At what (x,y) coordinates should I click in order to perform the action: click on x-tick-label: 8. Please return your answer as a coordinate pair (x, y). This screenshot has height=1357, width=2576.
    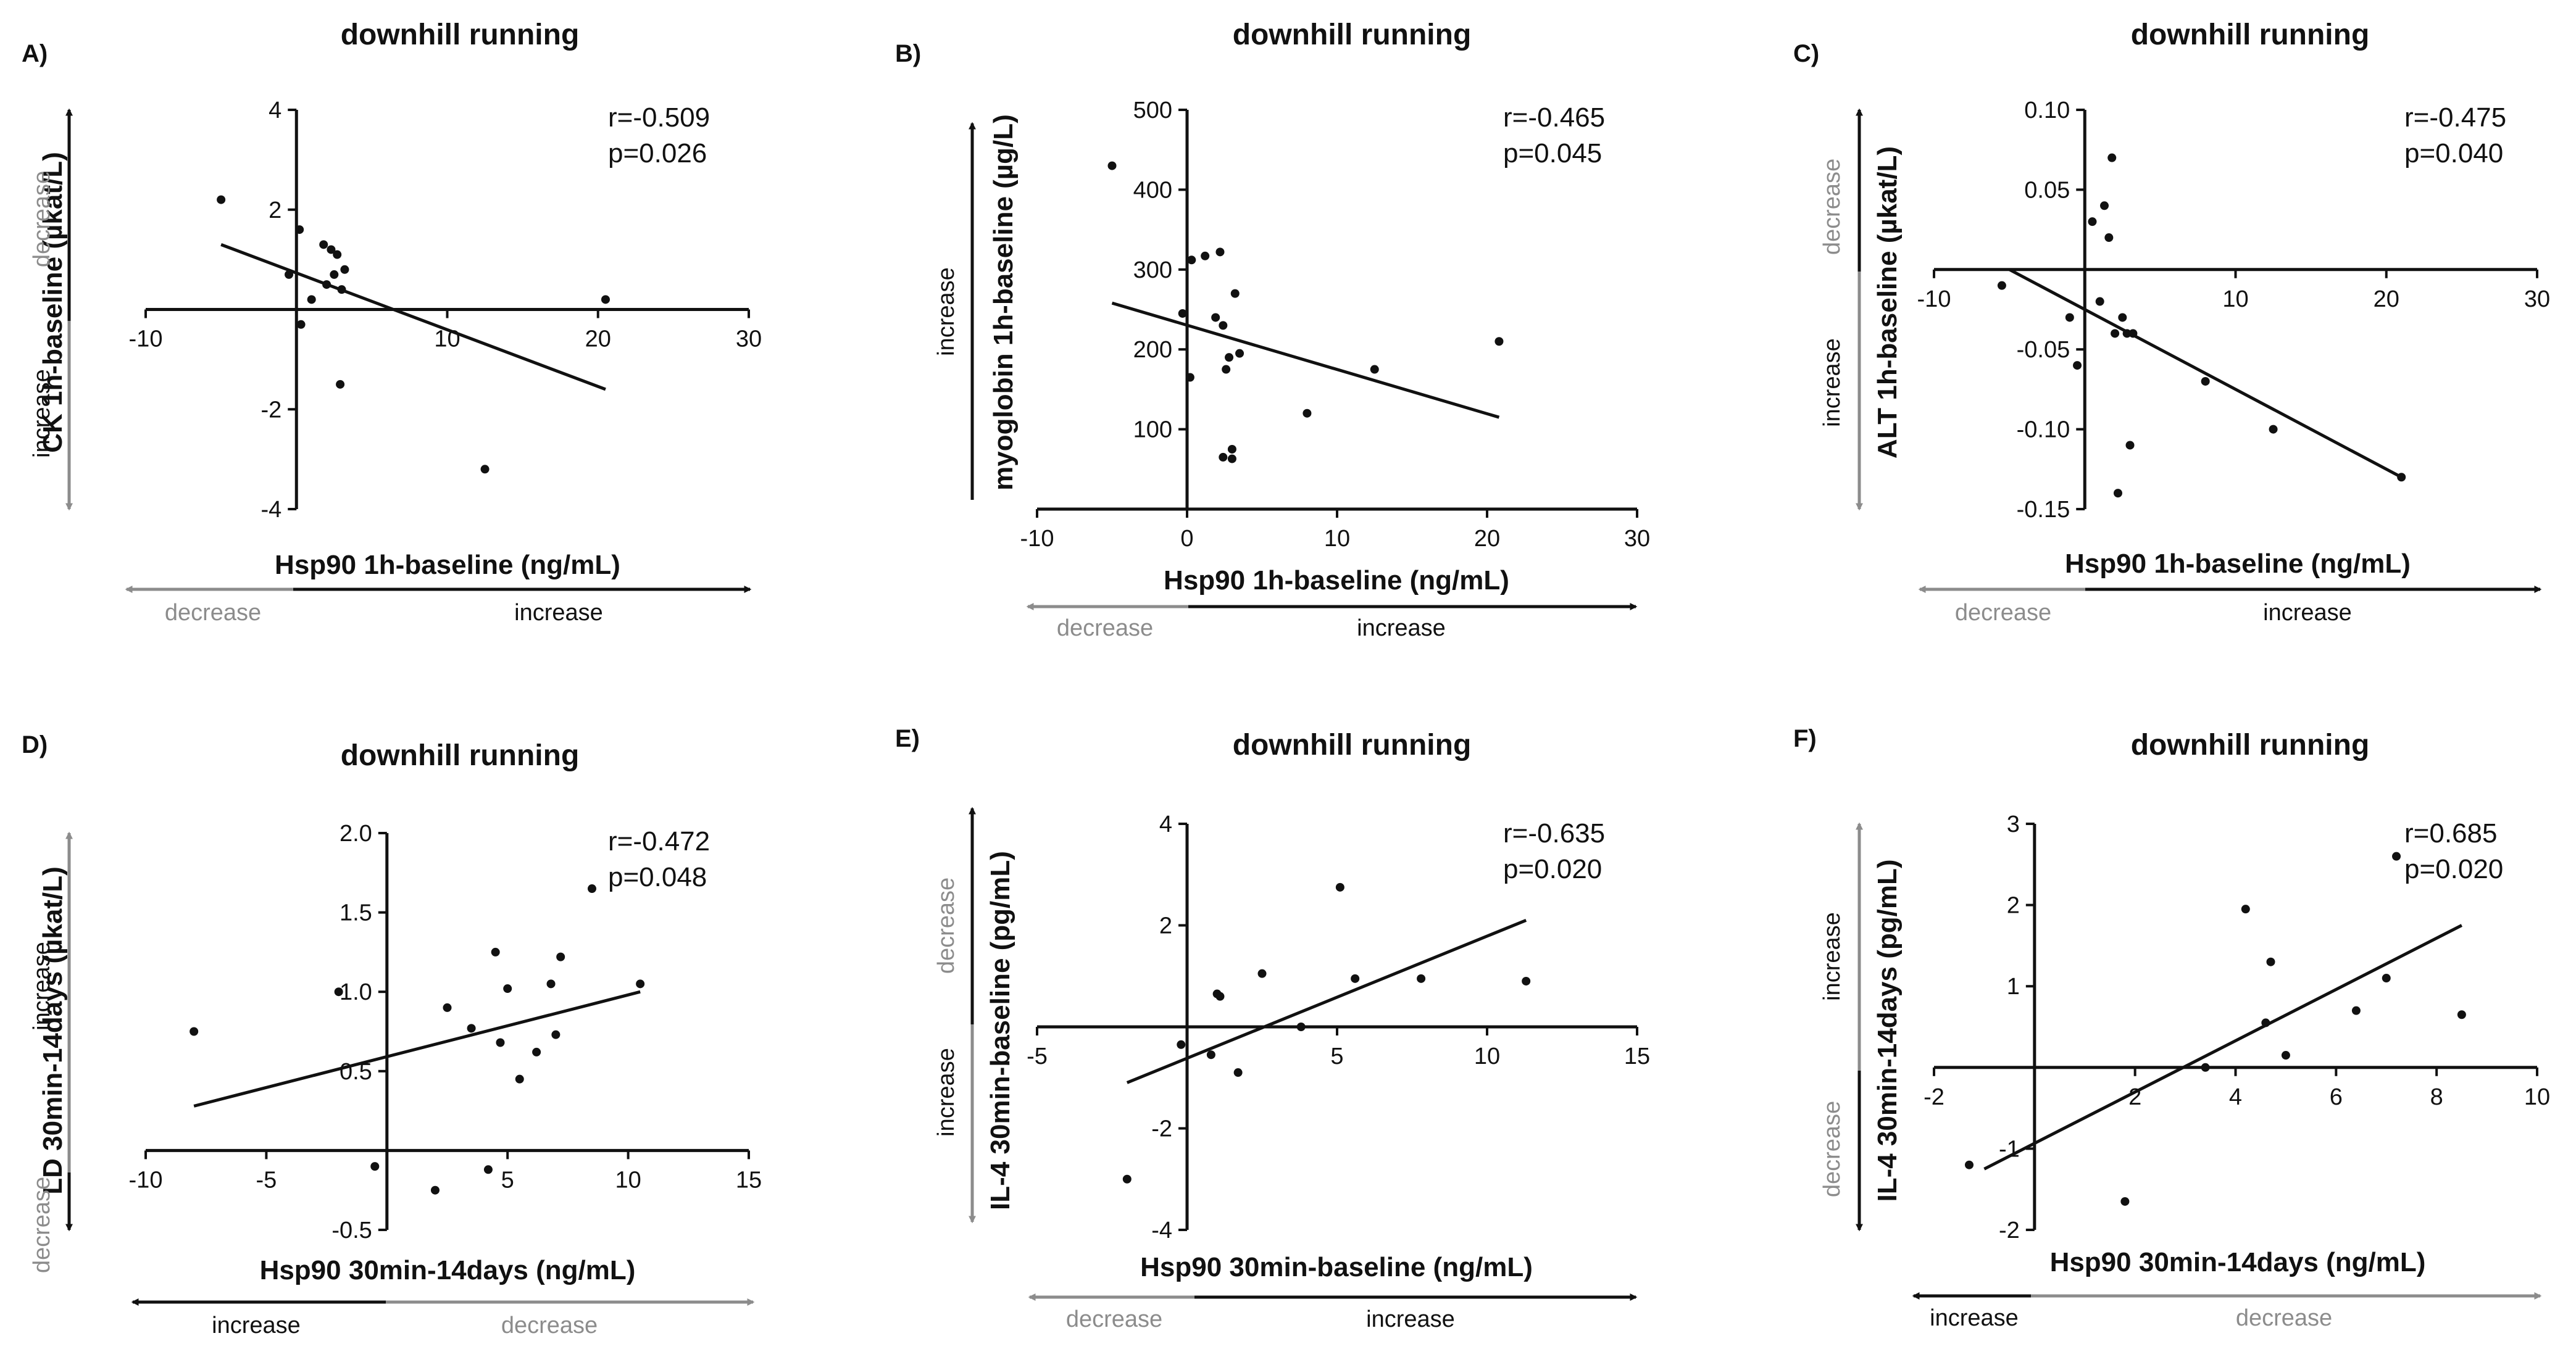
    Looking at the image, I should click on (2436, 1097).